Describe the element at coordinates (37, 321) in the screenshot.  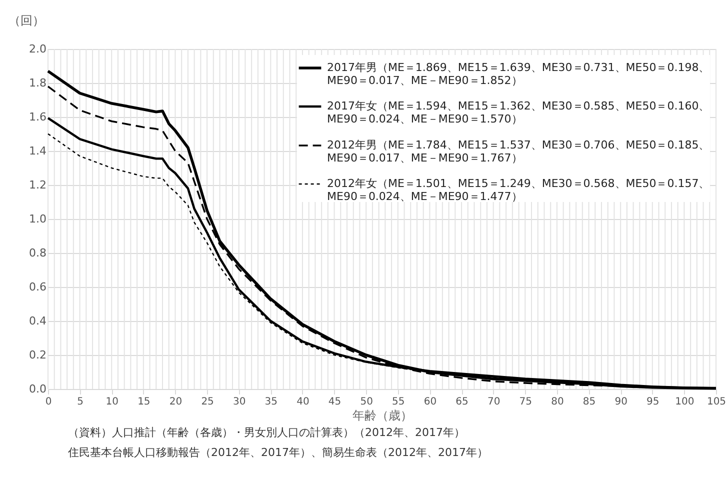
I see `y-tick-label: 0.4` at that location.